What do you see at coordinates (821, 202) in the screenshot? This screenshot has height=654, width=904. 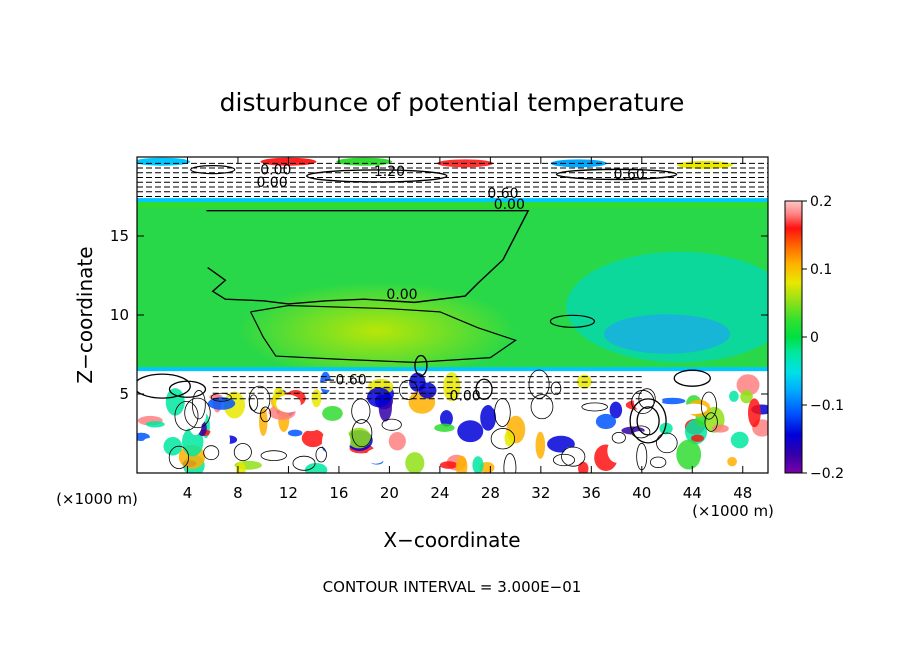 I see `colorbar-tick-label: 0.2` at bounding box center [821, 202].